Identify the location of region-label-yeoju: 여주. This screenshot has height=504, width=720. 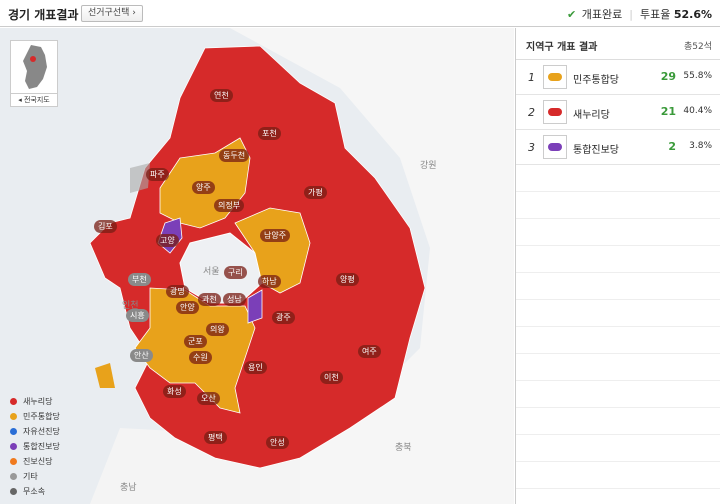
(369, 351).